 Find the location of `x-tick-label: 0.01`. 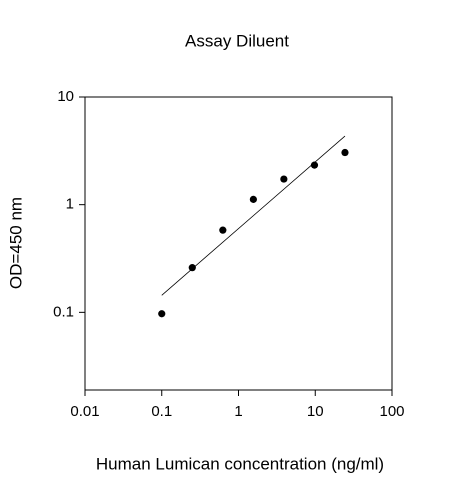

x-tick-label: 0.01 is located at coordinates (84, 411).